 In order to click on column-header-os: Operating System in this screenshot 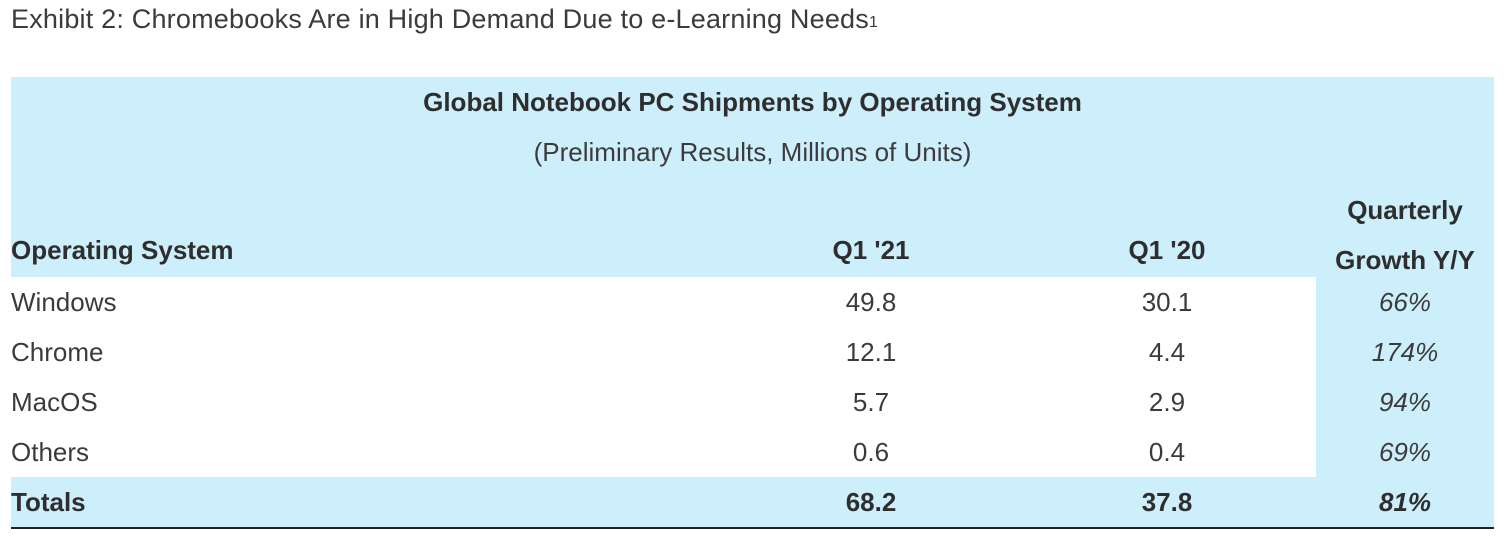, I will do `click(122, 250)`.